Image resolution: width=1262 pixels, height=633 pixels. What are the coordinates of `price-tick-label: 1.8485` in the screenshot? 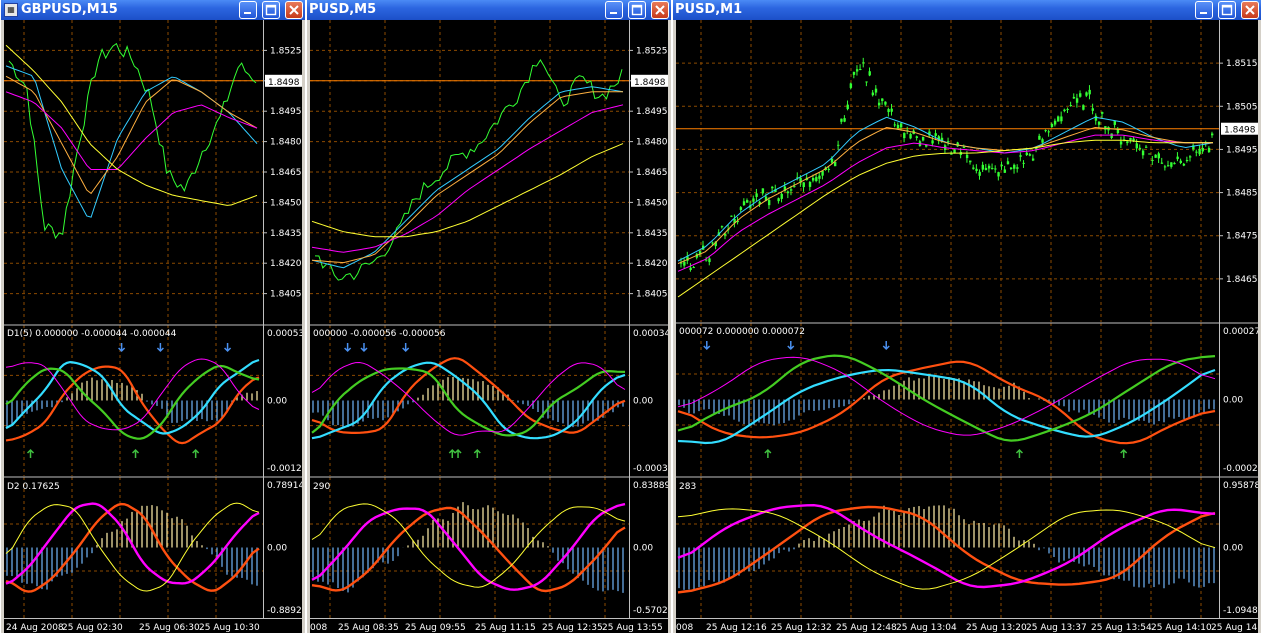 It's located at (1242, 194).